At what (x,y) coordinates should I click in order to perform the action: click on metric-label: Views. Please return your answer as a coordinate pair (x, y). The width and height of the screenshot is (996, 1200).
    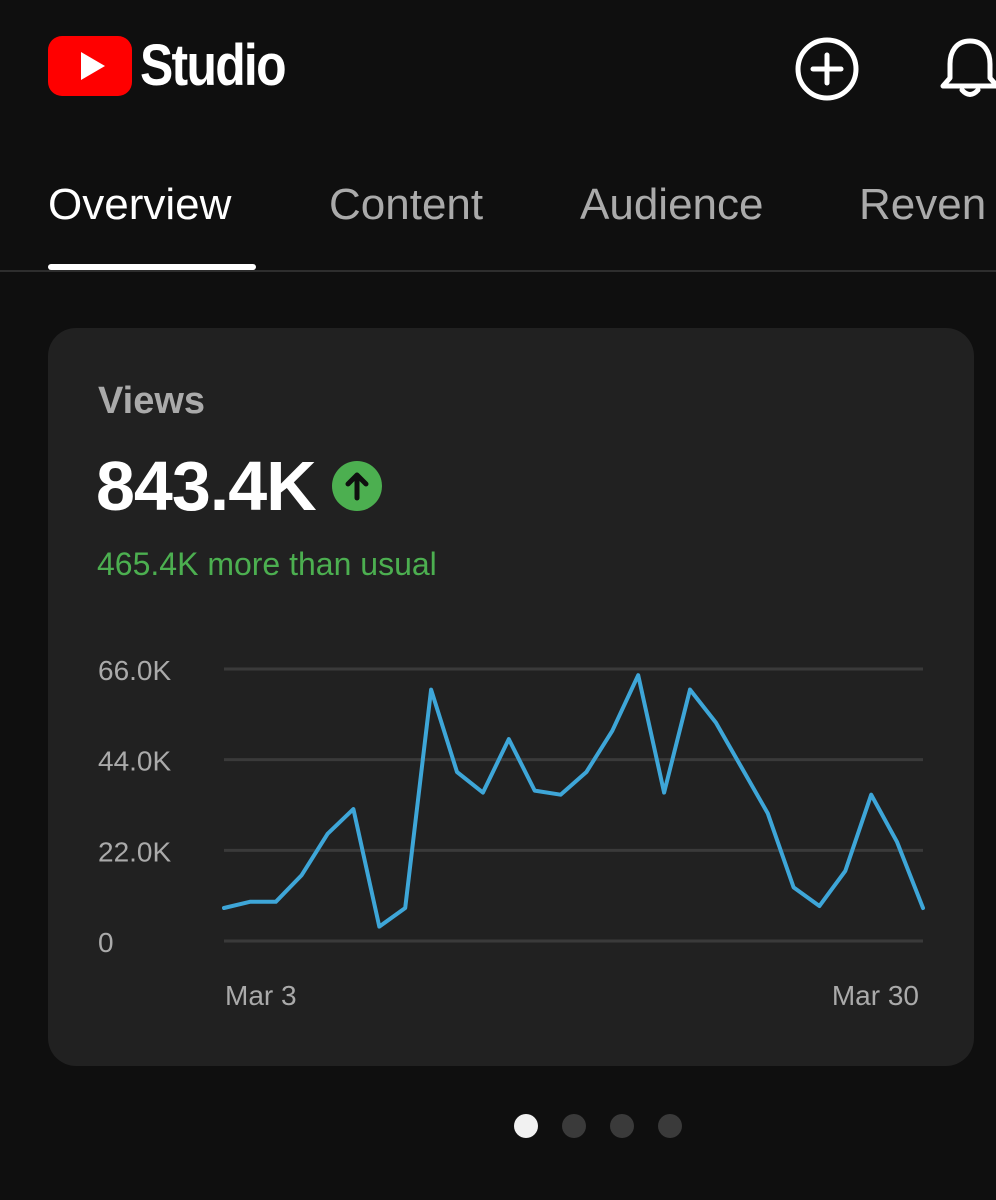
    Looking at the image, I should click on (152, 401).